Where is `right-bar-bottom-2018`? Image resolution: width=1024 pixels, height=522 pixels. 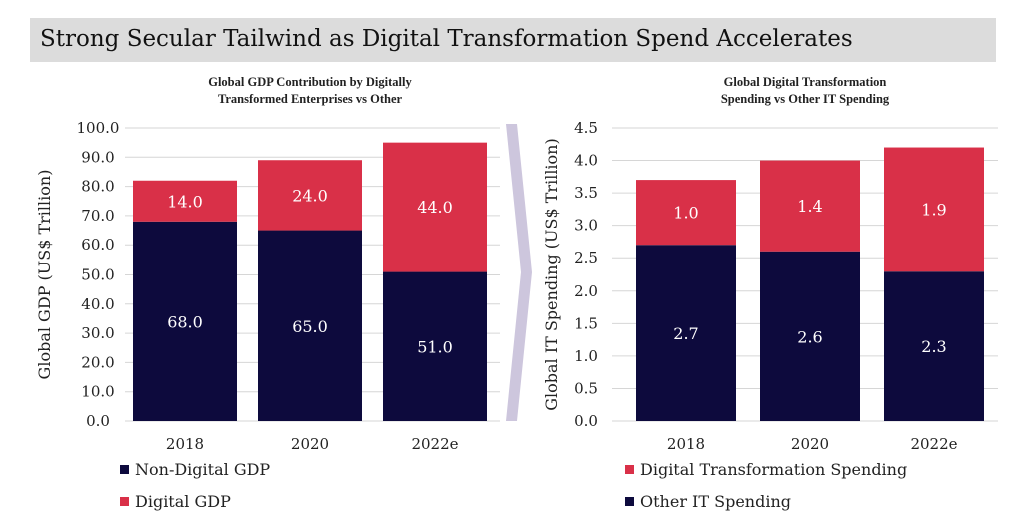
right-bar-bottom-2018 is located at coordinates (686, 333).